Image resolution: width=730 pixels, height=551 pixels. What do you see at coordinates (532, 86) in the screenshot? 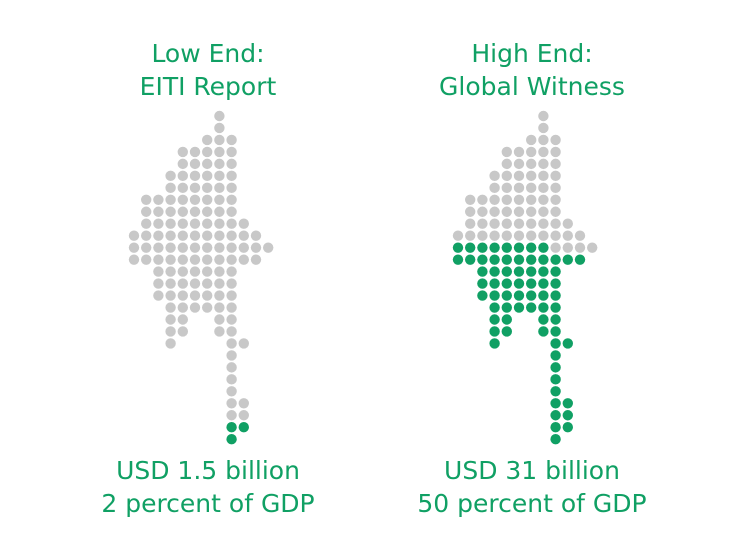
I see `panel-title: Global Witness` at bounding box center [532, 86].